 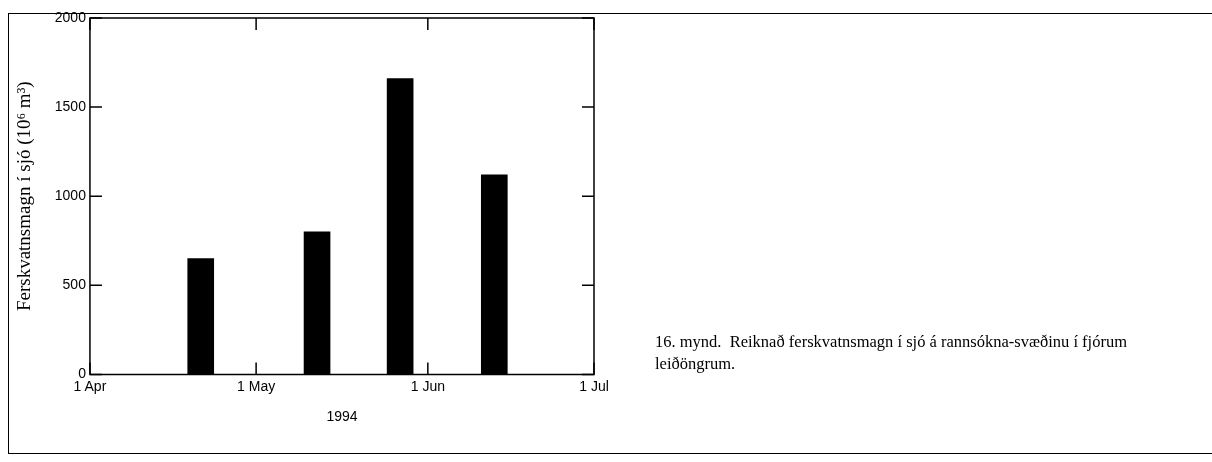 What do you see at coordinates (24, 196) in the screenshot?
I see `y-axis-title: Ferskvatnsmagn í sjó (10⁶ m³)` at bounding box center [24, 196].